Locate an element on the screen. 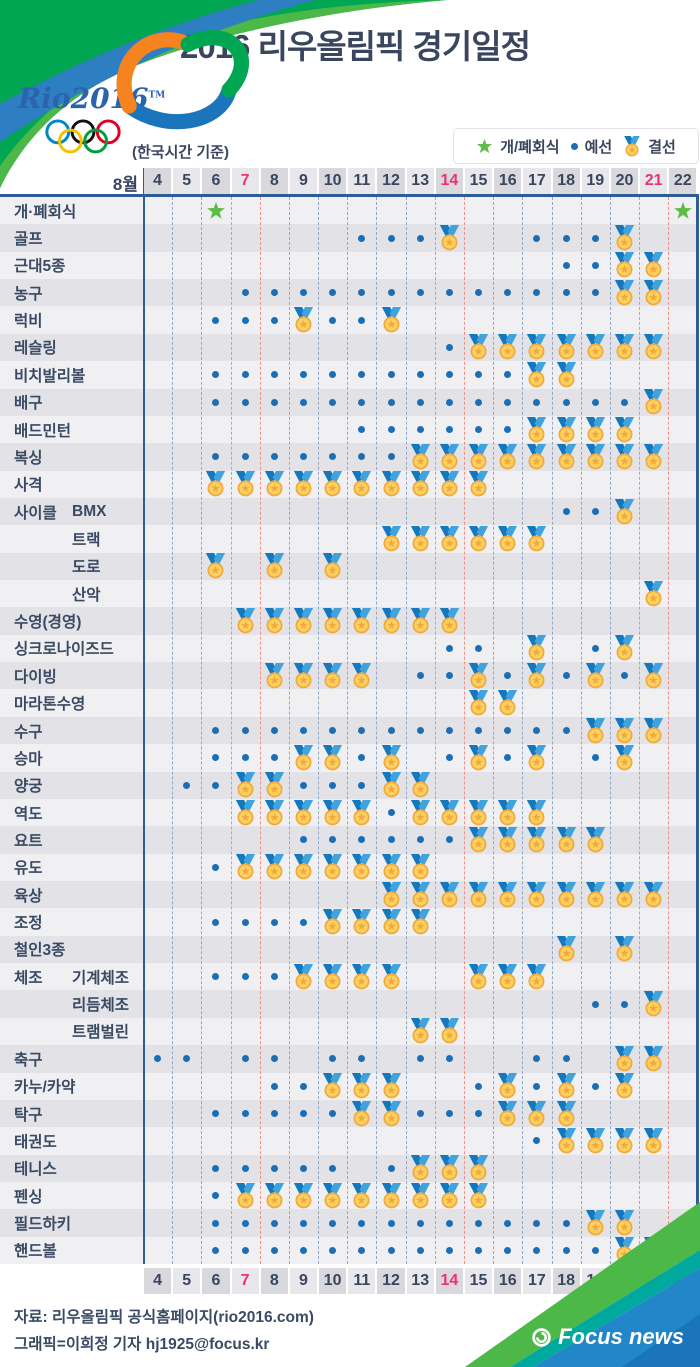 This screenshot has height=1367, width=700. date-cell-bottom: 6 is located at coordinates (216, 1281).